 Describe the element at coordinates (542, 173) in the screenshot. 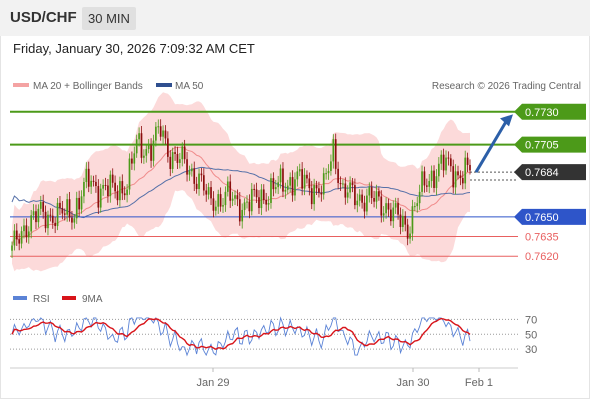

I see `level-0-7684-label: 0.7684` at that location.